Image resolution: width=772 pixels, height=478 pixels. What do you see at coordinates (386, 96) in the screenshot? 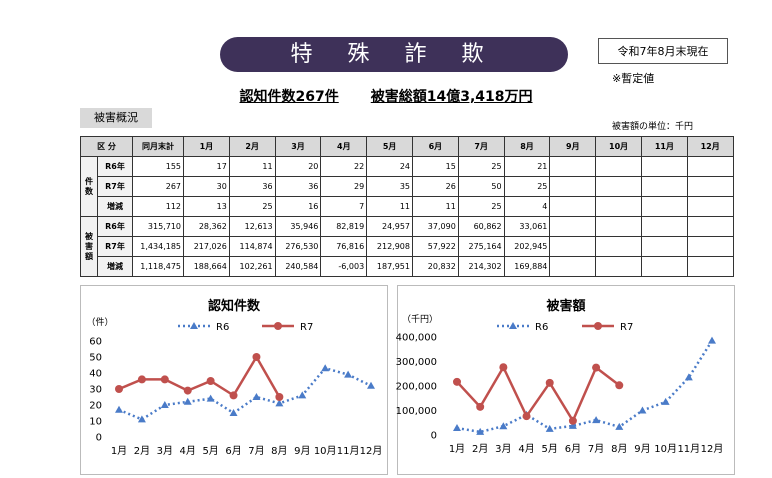
I see `summary: 認知件数267件 被害総額14億3,418万円` at bounding box center [386, 96].